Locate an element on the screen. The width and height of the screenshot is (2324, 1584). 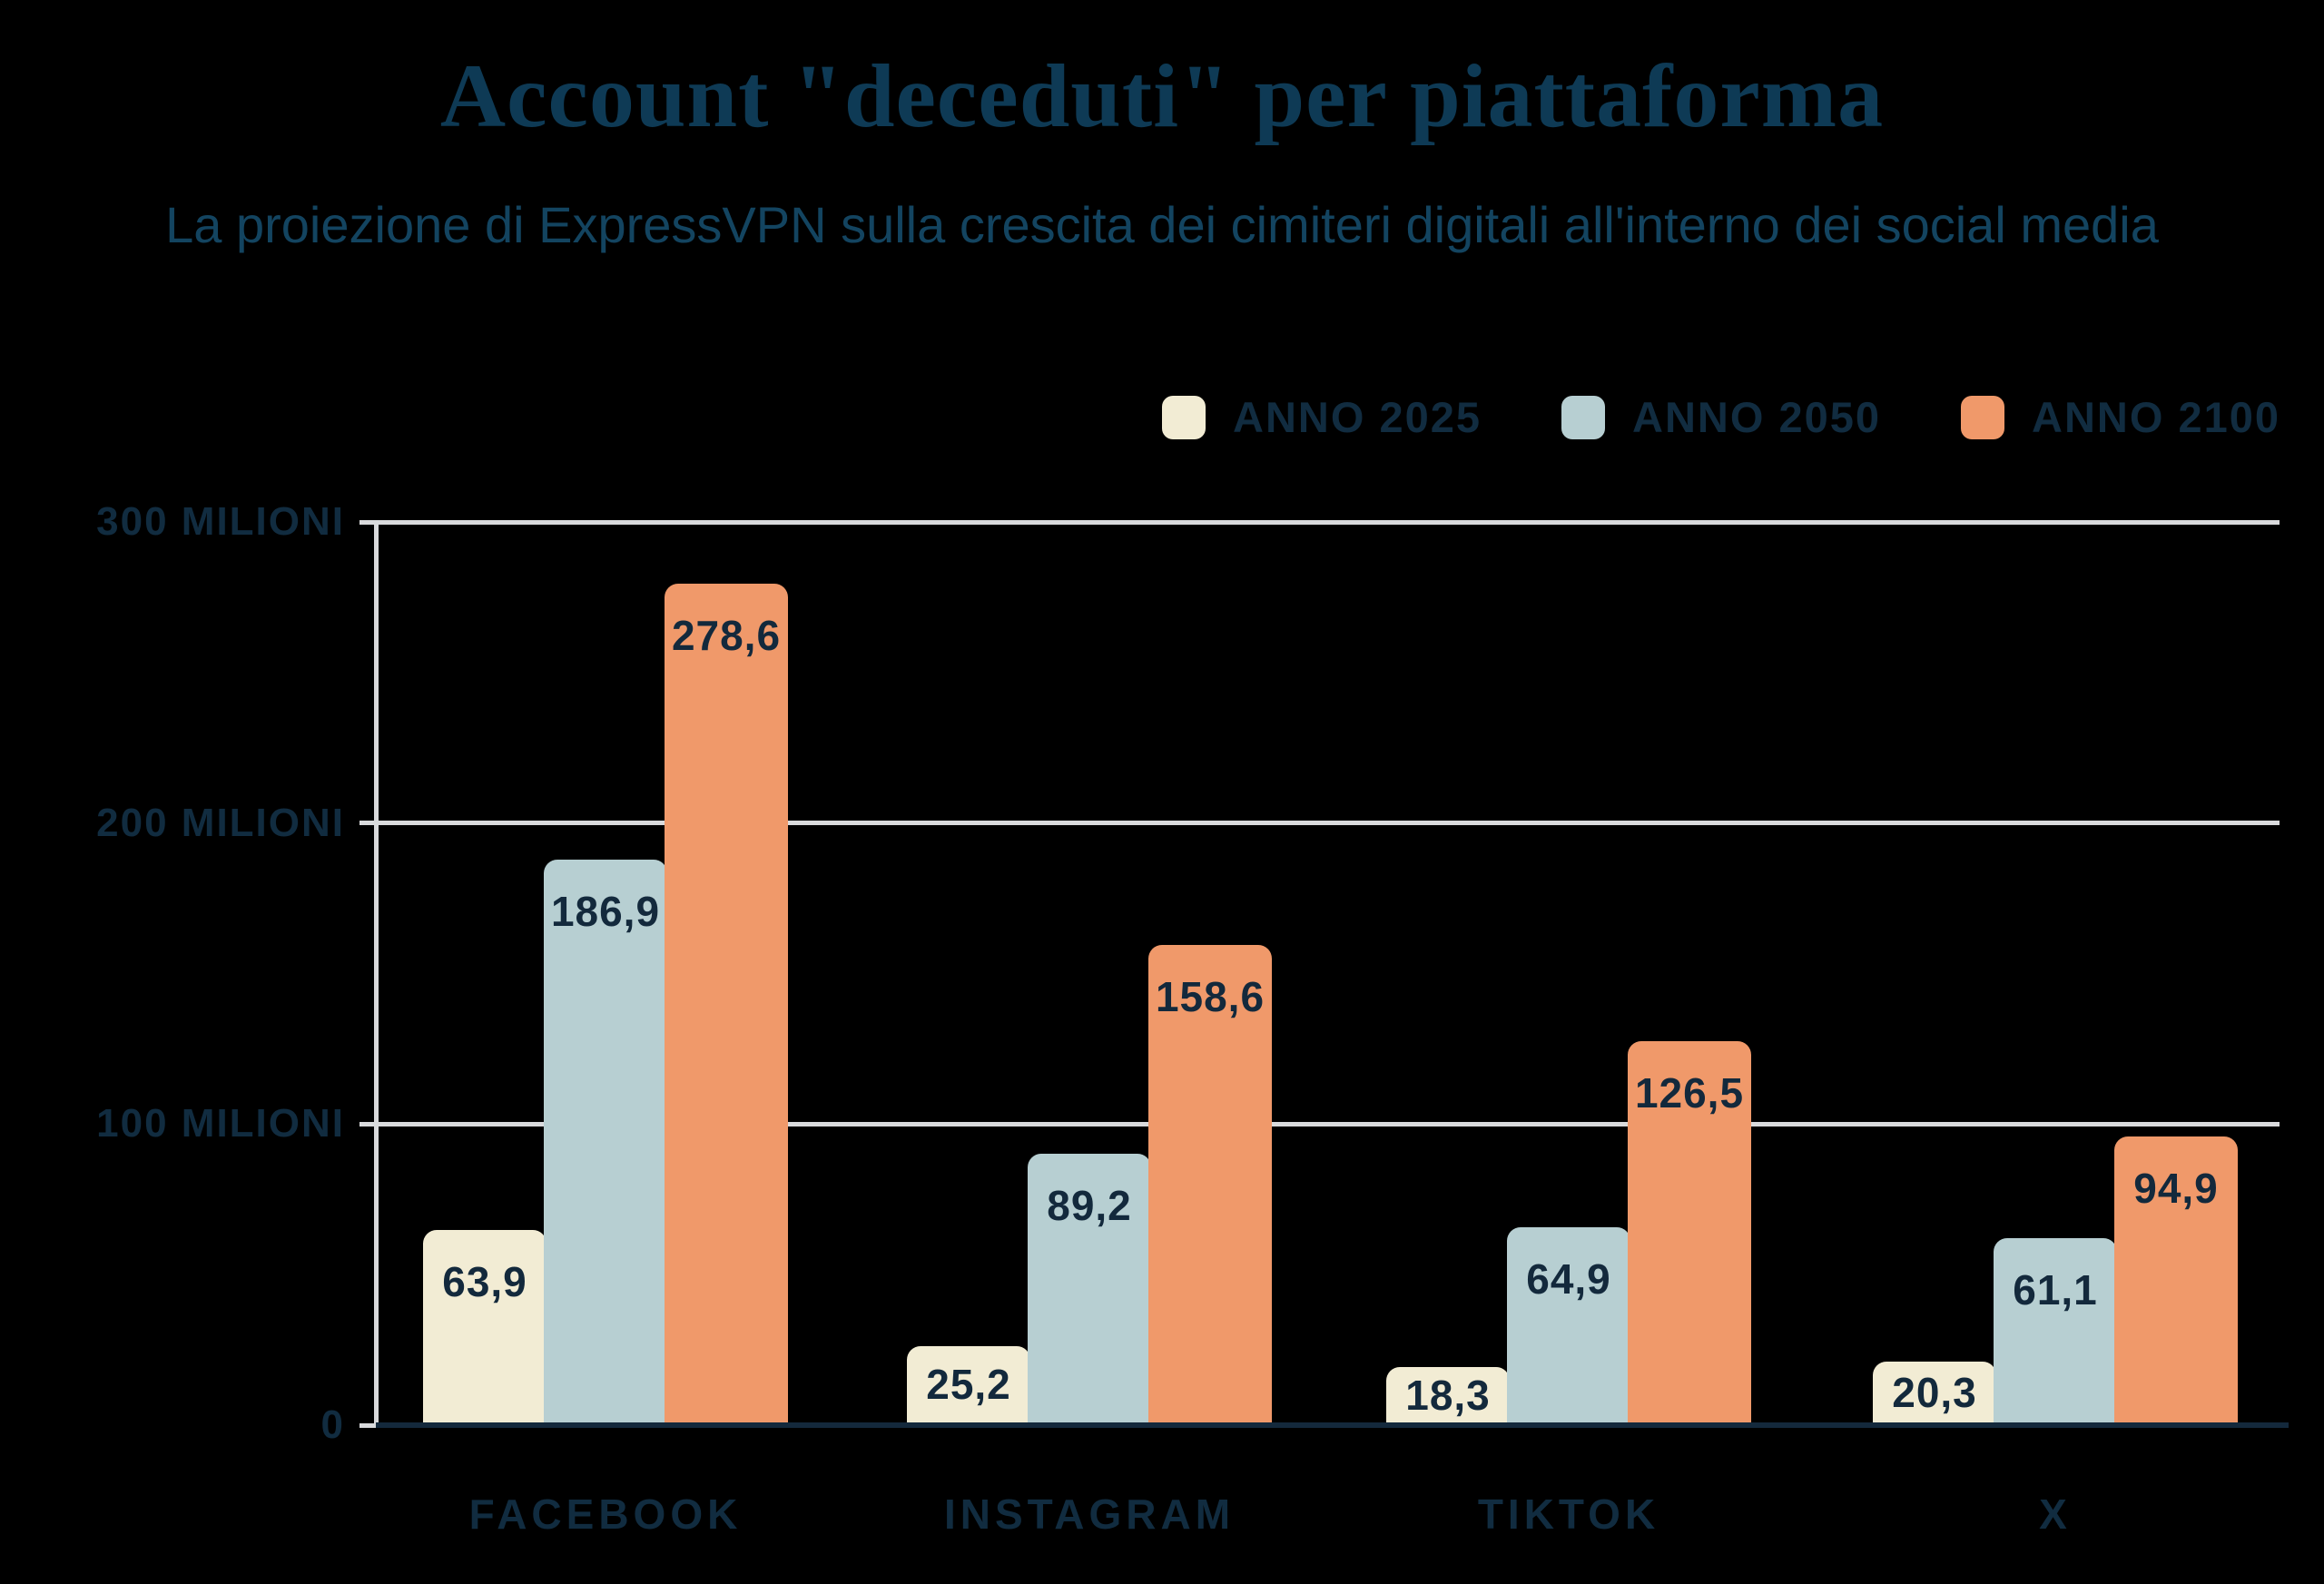
bar-value-label: 126,5 is located at coordinates (1689, 1093).